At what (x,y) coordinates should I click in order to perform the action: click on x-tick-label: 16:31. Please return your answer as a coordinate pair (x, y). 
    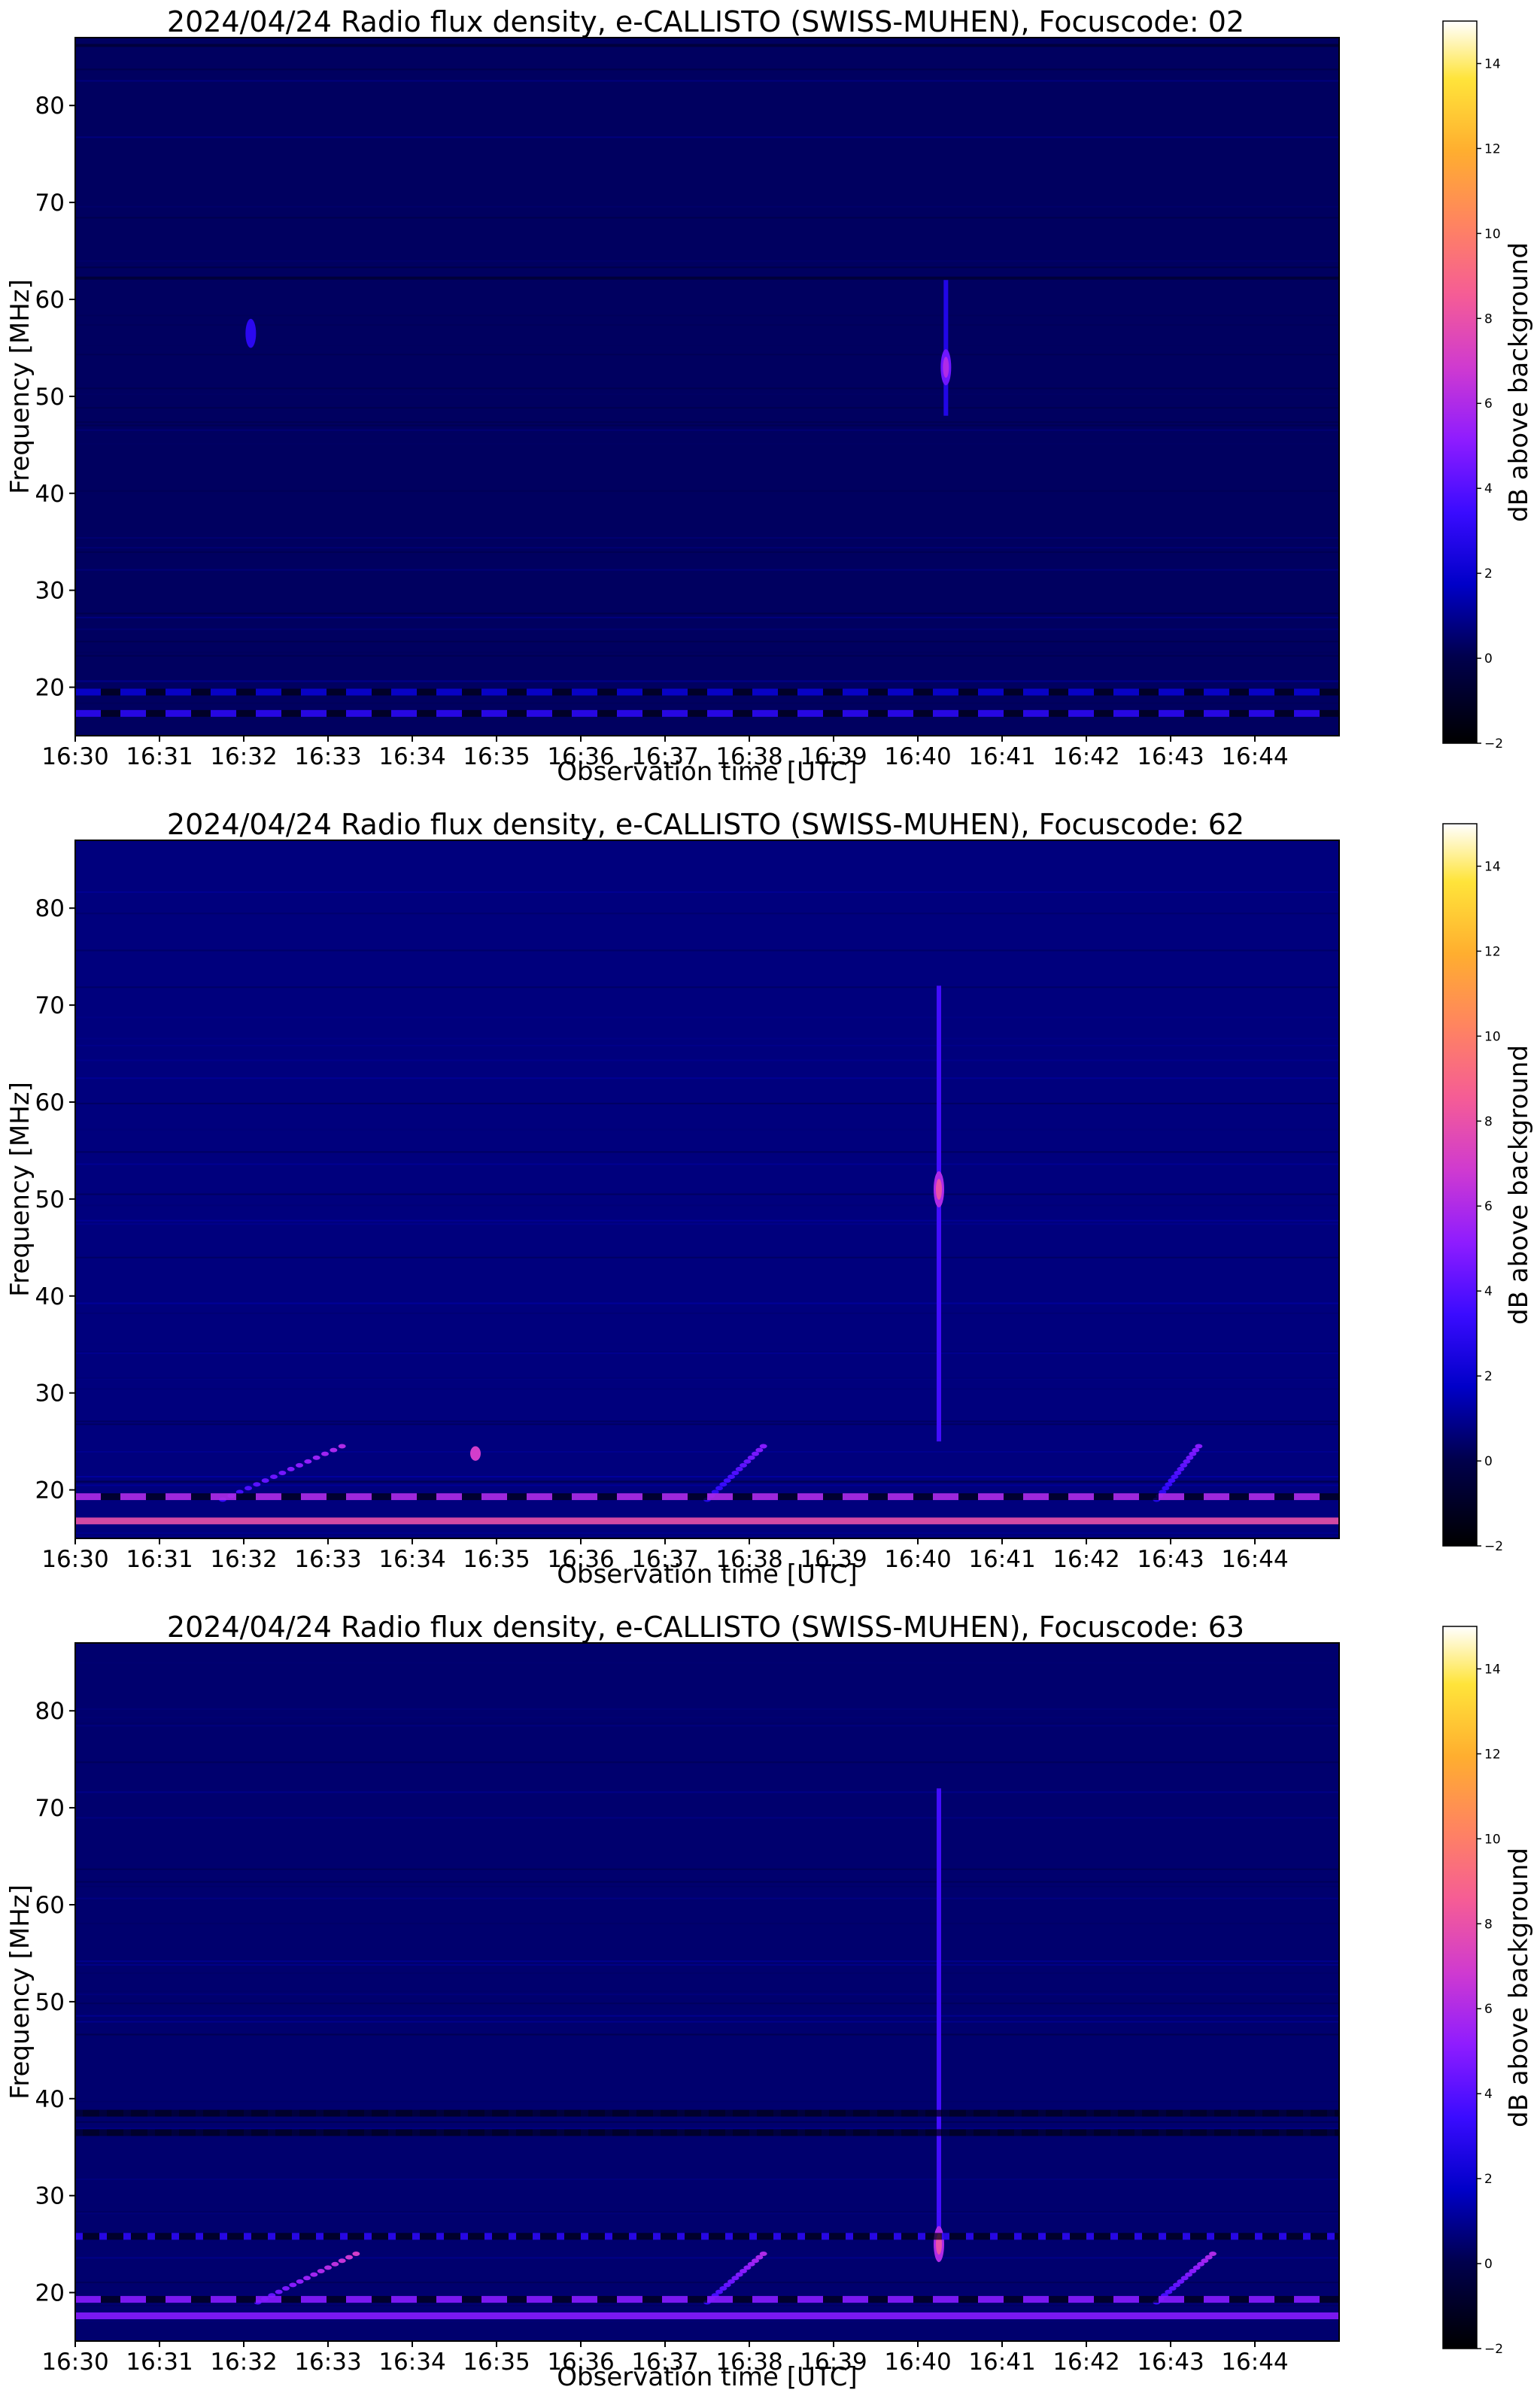
    Looking at the image, I should click on (159, 756).